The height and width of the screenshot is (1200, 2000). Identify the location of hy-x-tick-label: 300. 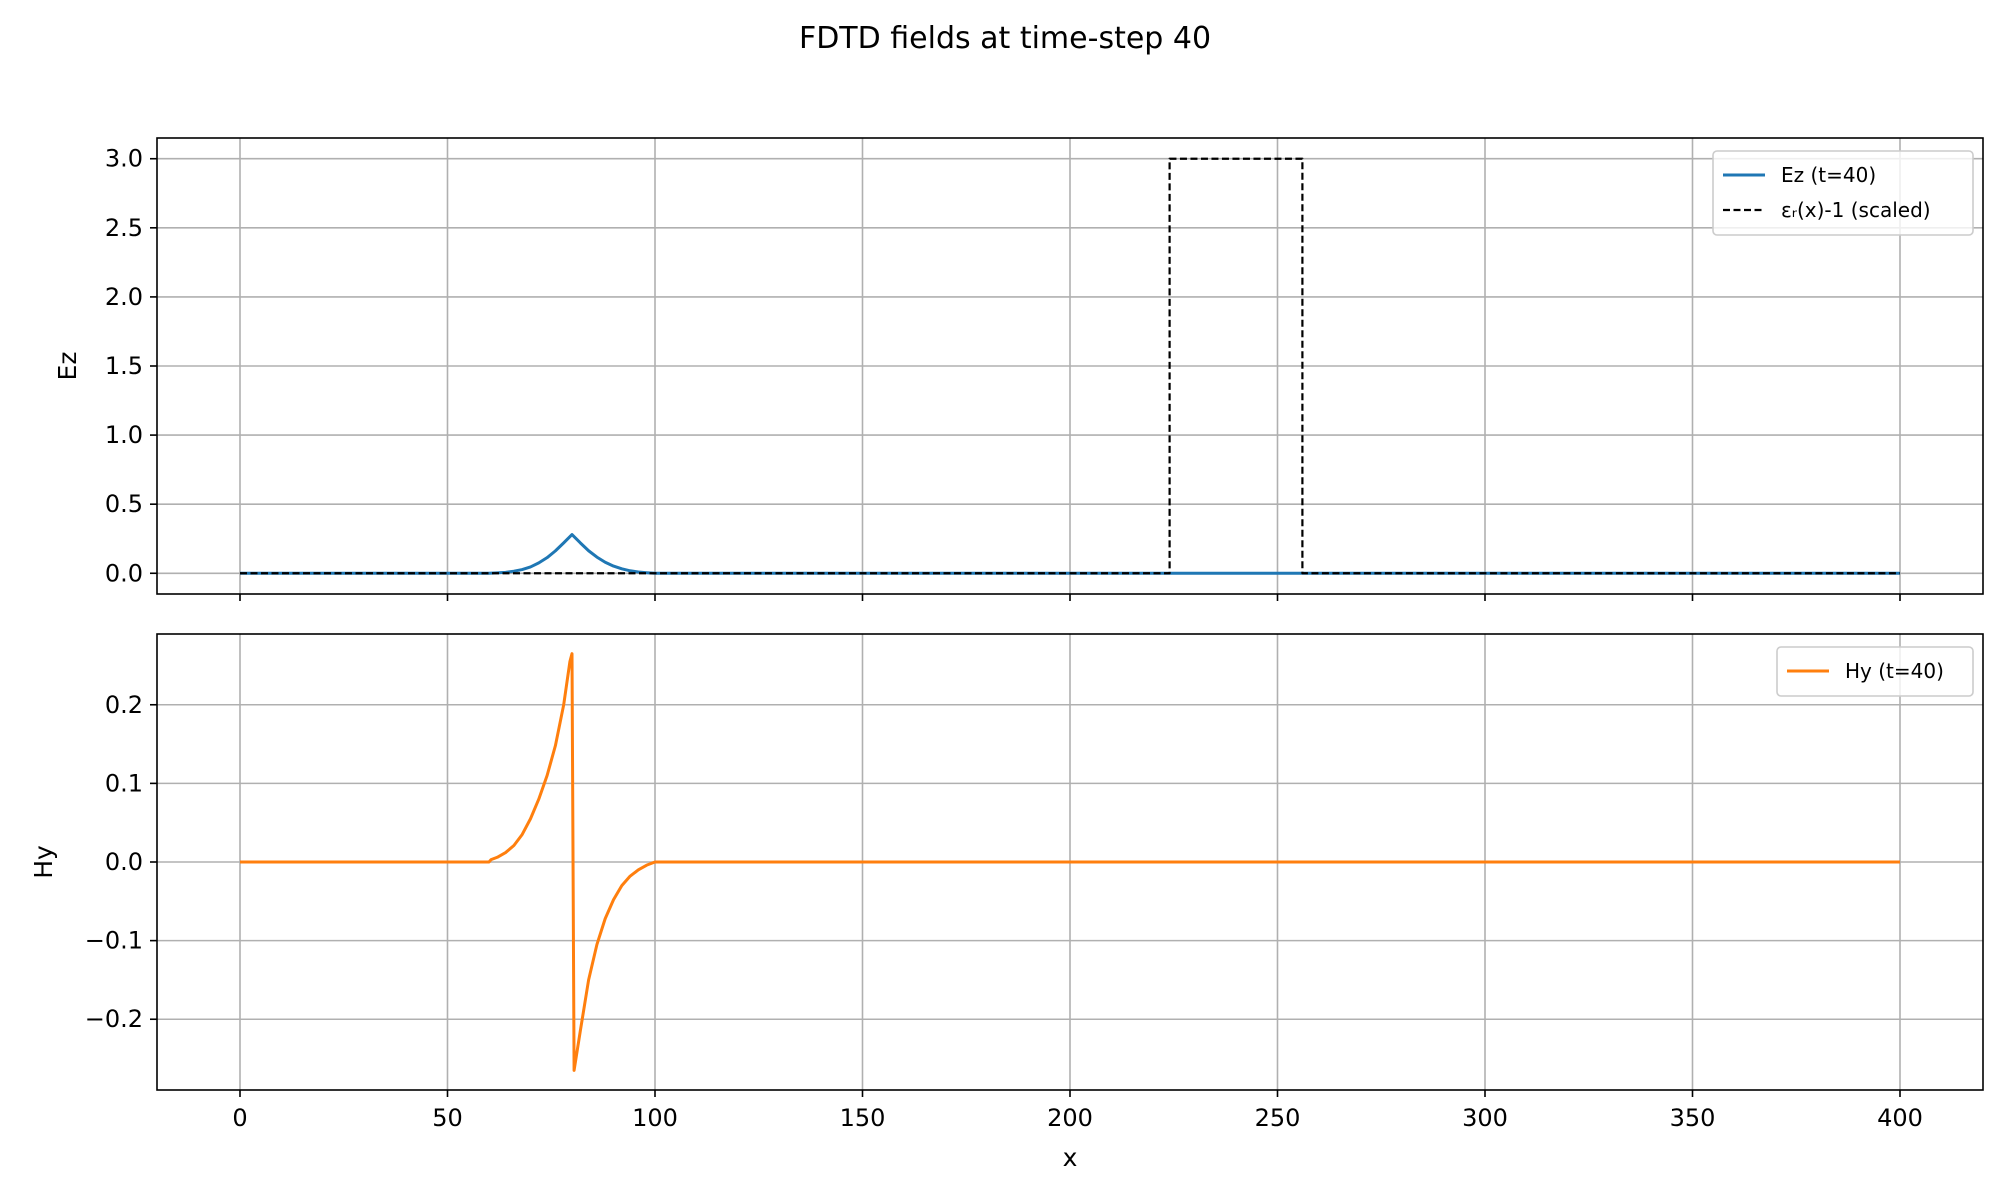
(1485, 1118).